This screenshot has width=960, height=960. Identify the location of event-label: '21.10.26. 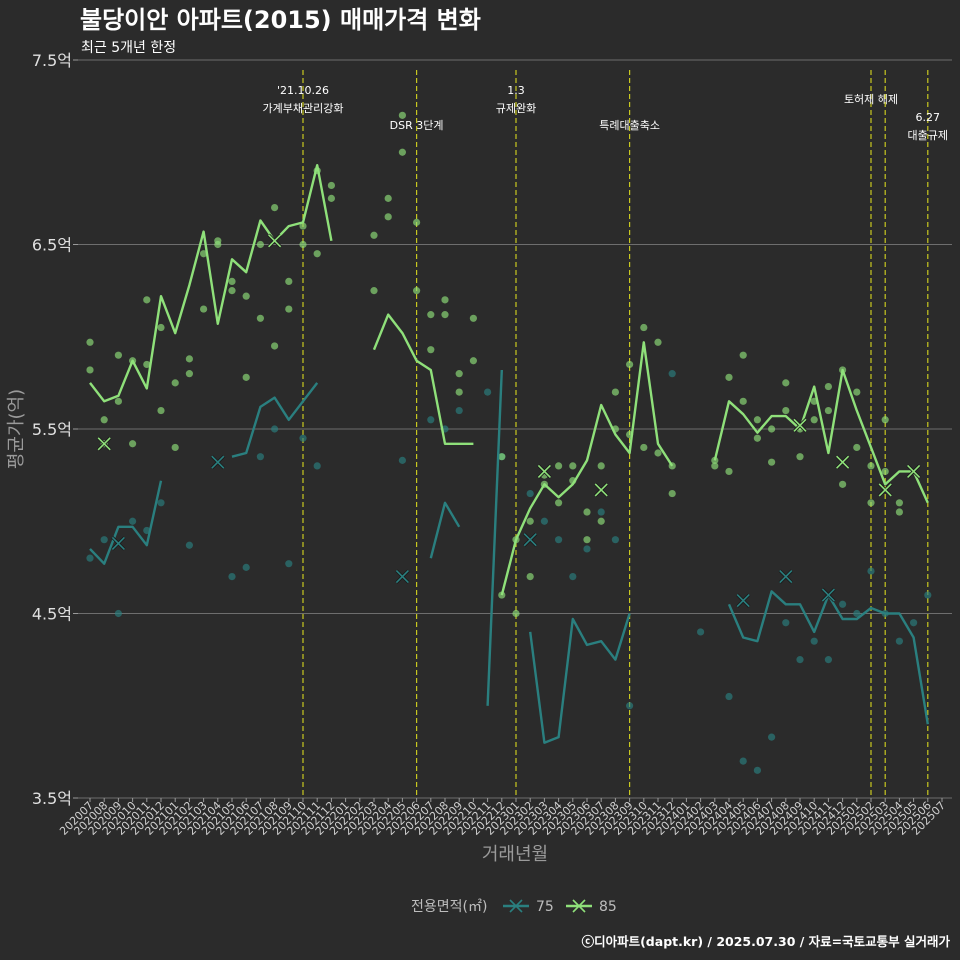
(303, 90).